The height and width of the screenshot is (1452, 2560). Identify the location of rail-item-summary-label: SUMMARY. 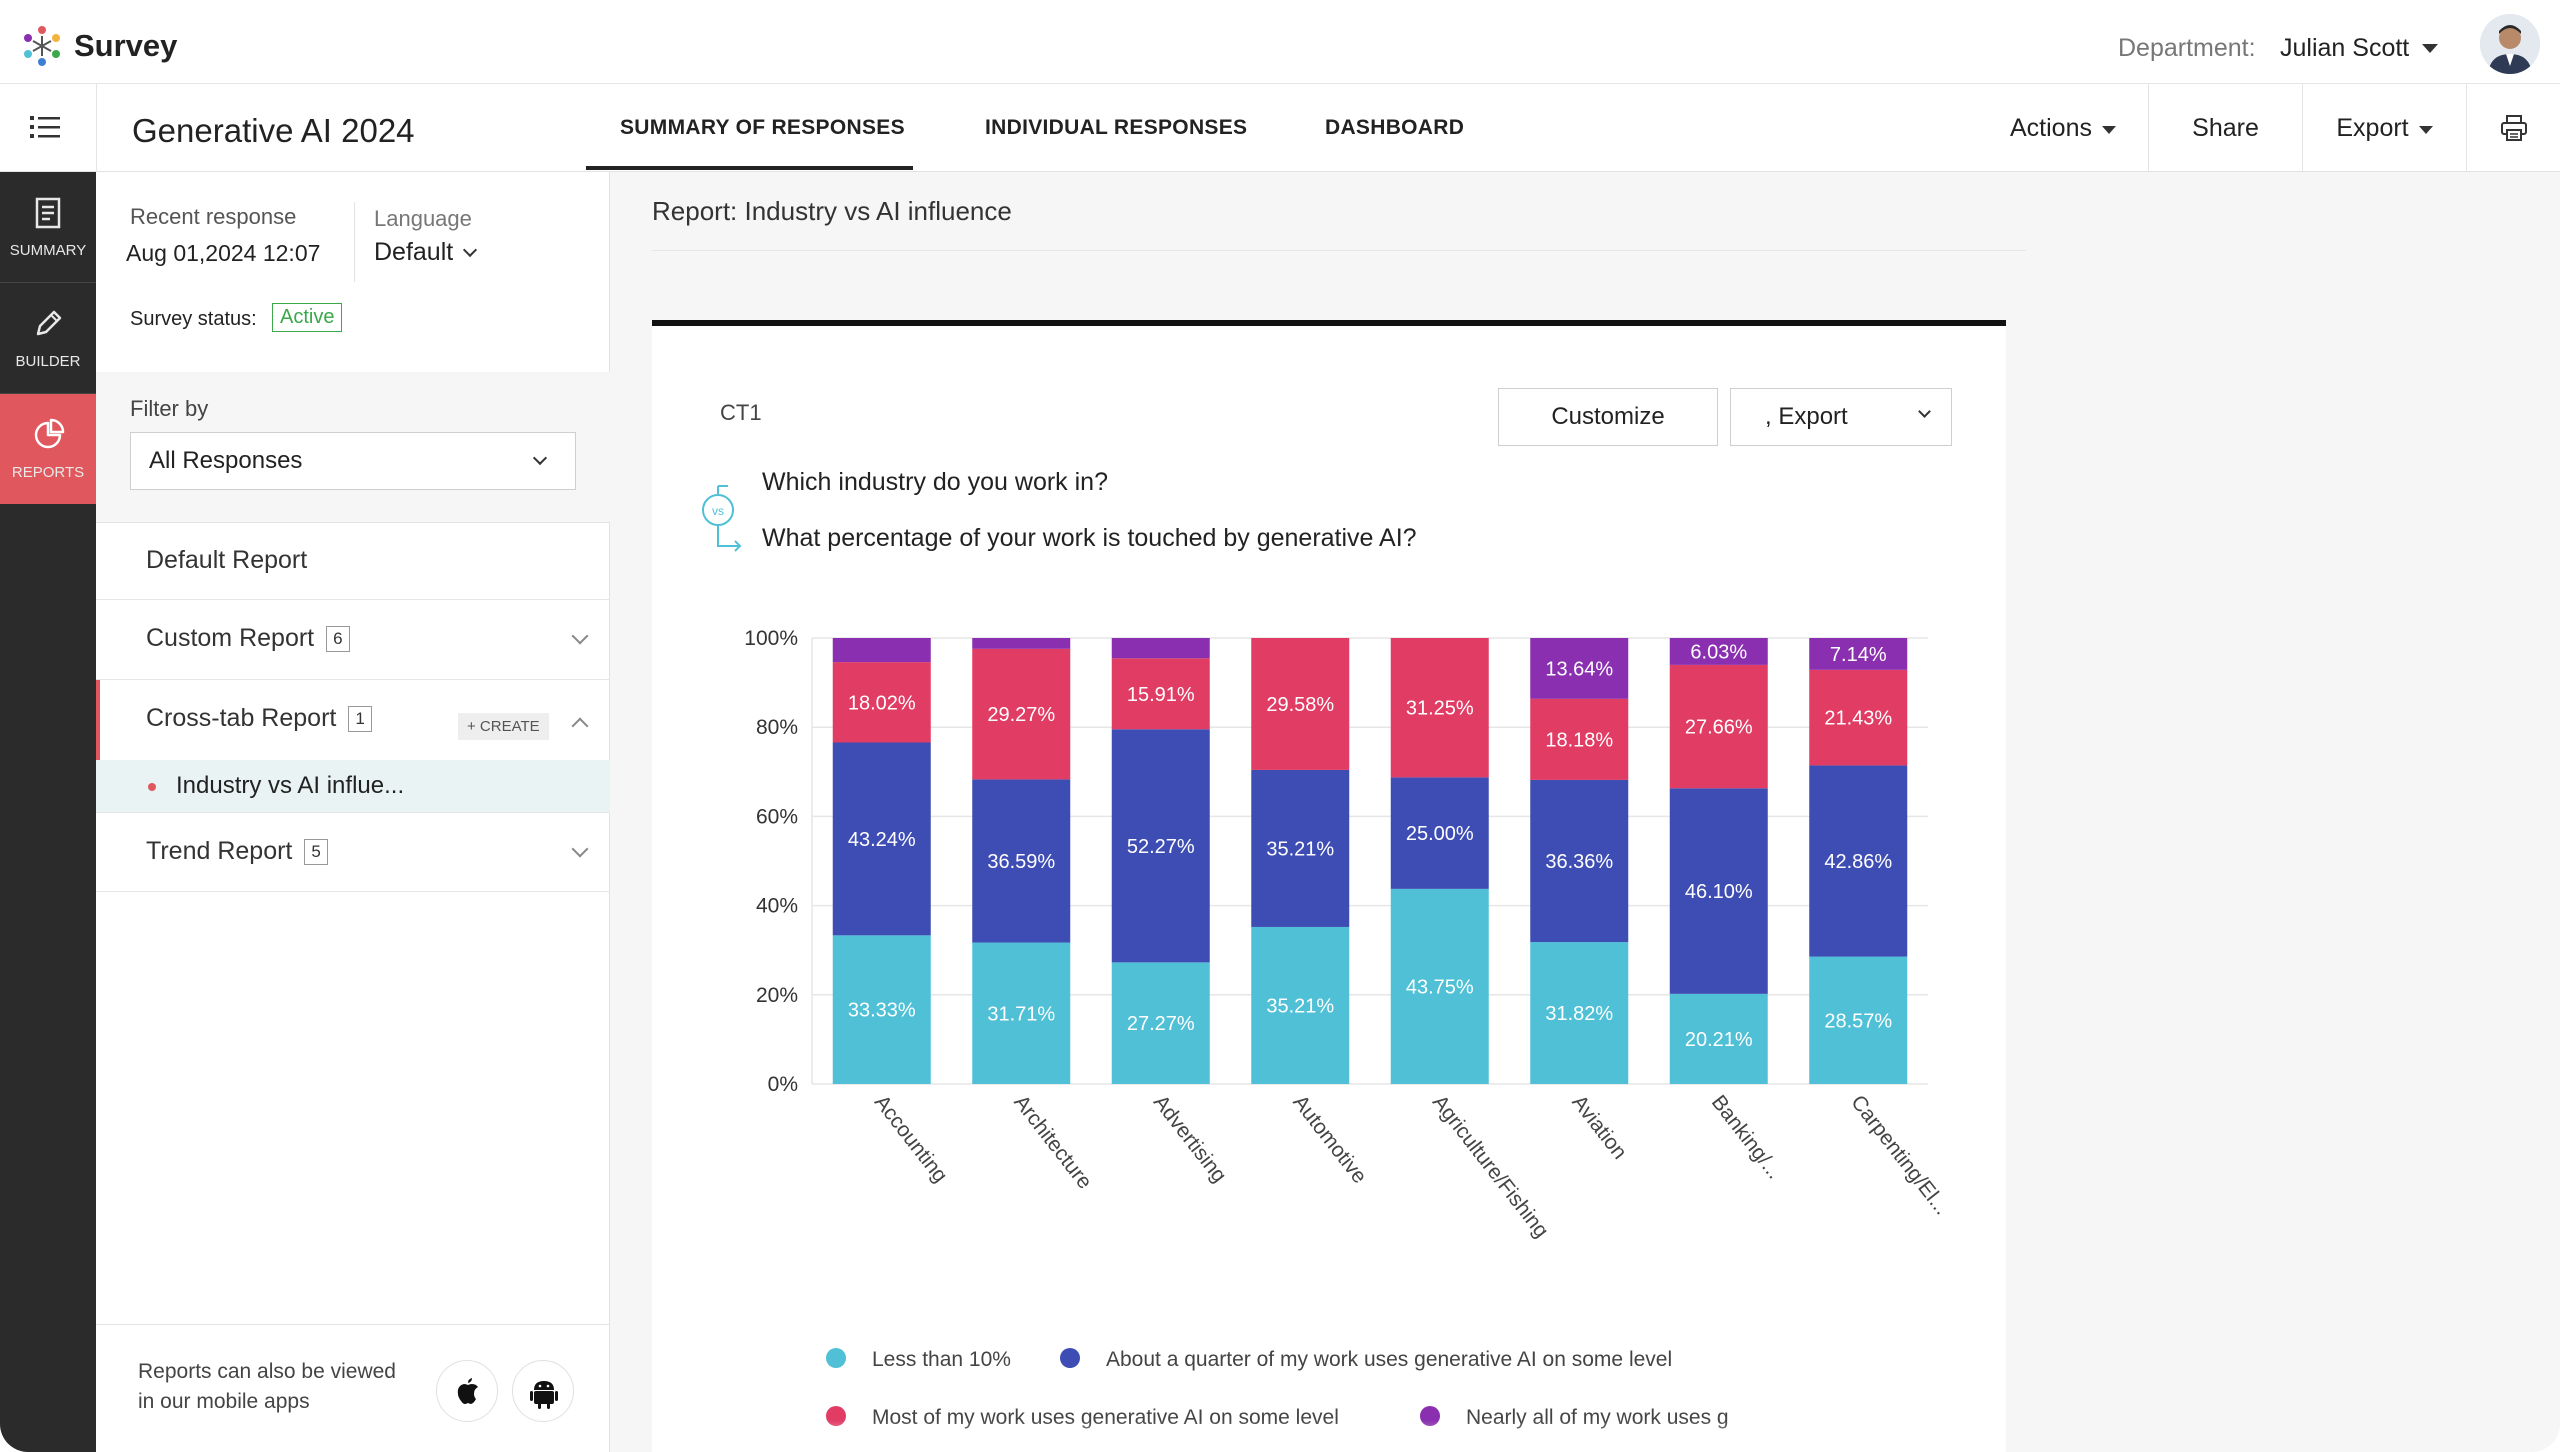
(48, 250).